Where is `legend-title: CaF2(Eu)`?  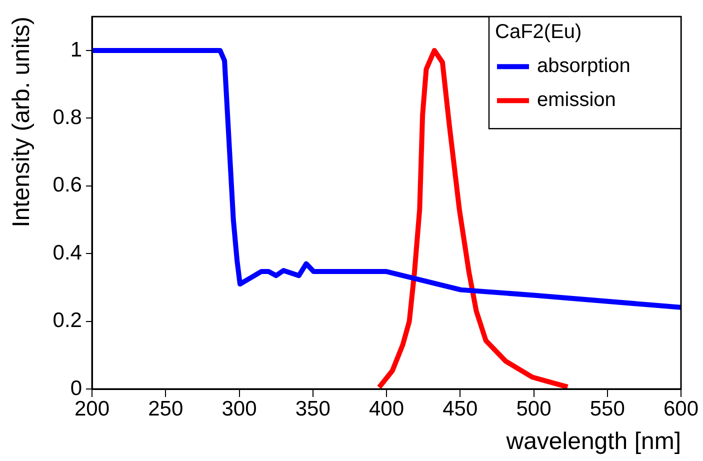 legend-title: CaF2(Eu) is located at coordinates (538, 32).